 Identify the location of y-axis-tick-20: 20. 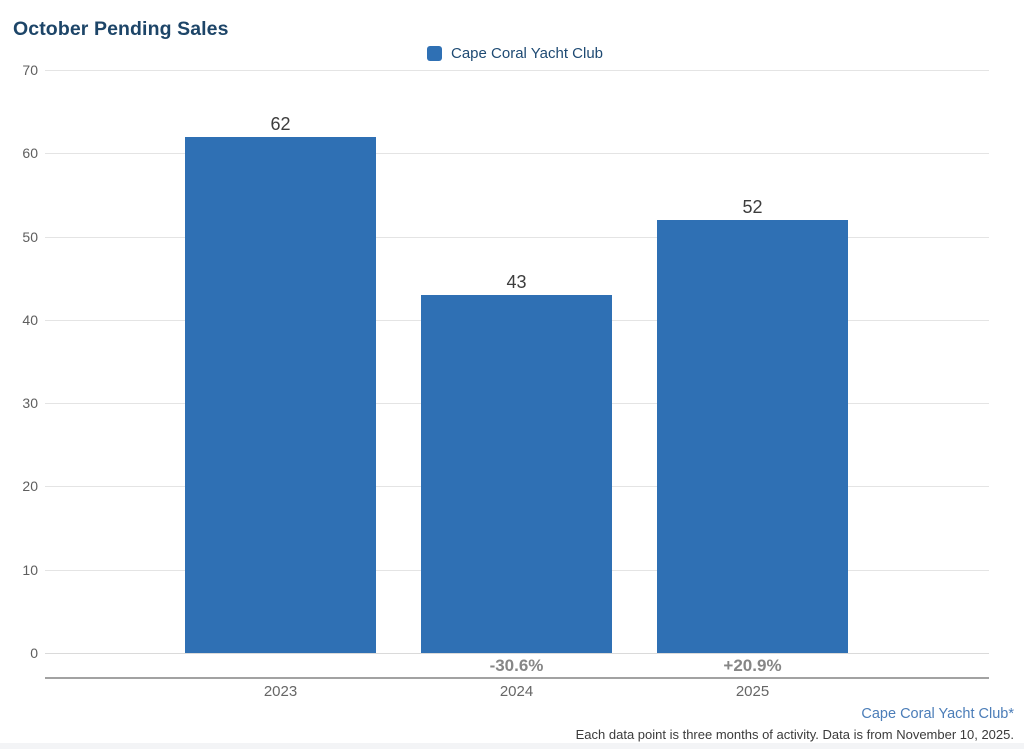
(30, 486).